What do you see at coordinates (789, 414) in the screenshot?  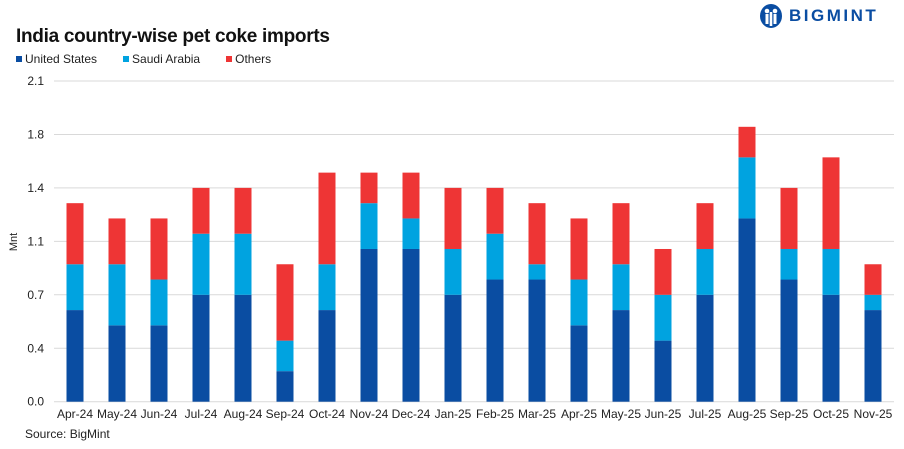 I see `x-tick-label: Sep-25` at bounding box center [789, 414].